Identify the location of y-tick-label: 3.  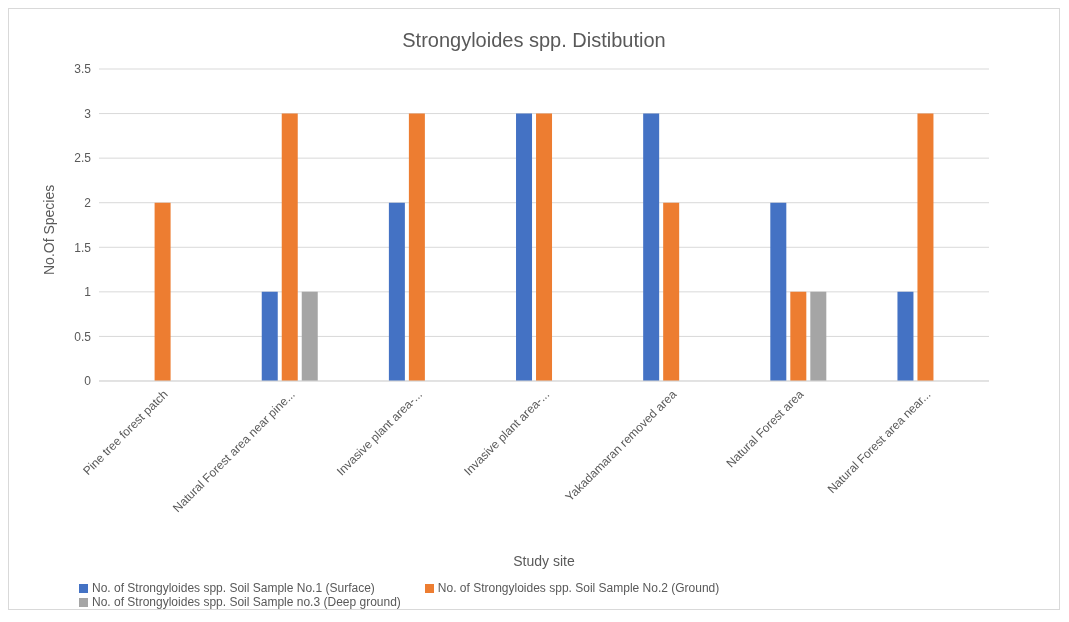
(88, 113).